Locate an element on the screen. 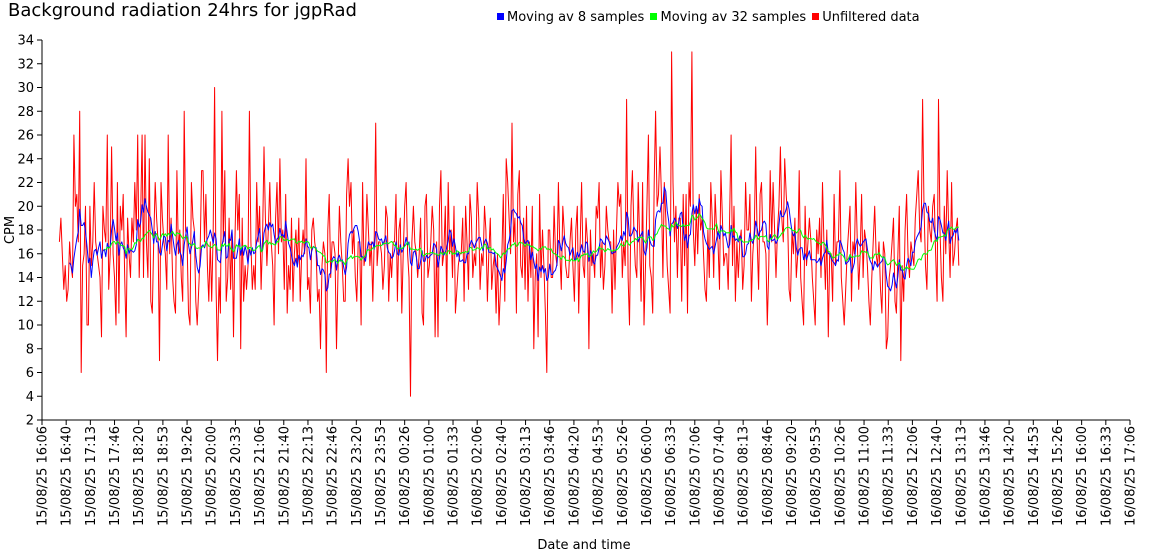 This screenshot has width=1150, height=560. y-tick-label: 8 is located at coordinates (30, 349).